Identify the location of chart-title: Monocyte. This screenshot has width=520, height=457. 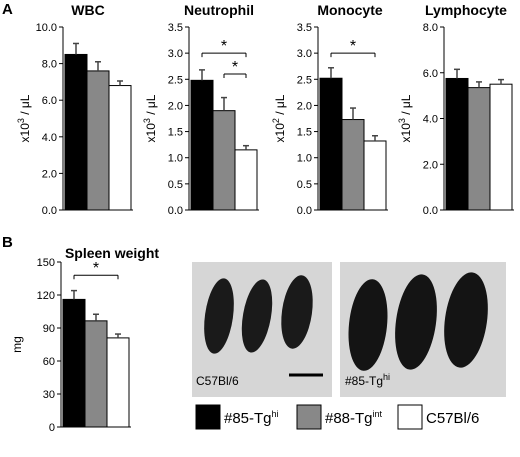
(350, 10).